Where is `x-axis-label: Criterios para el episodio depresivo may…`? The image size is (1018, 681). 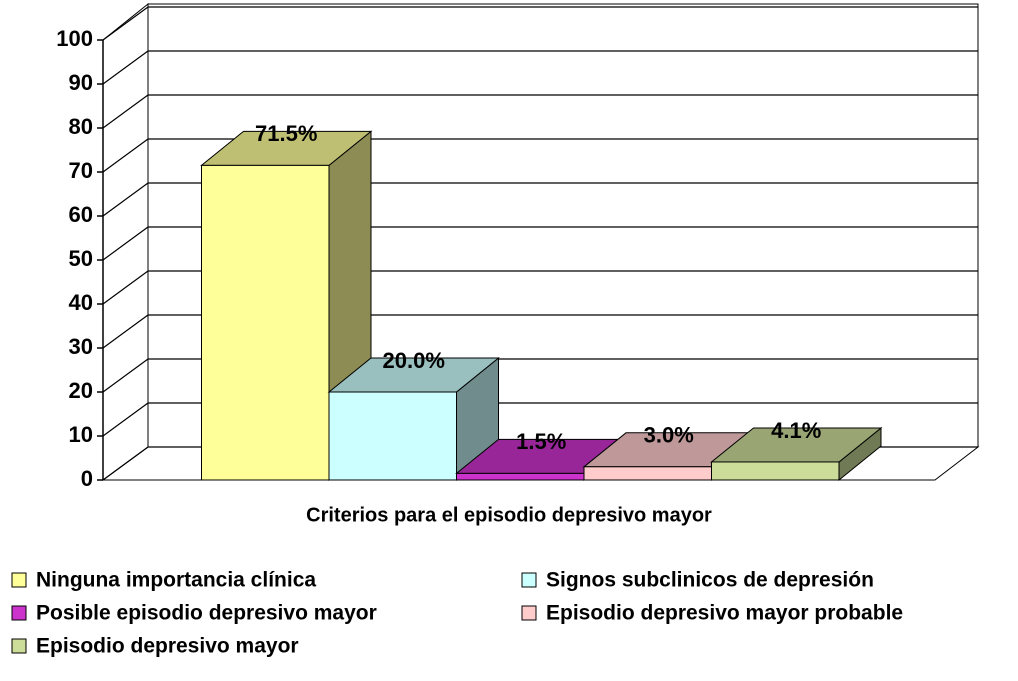
x-axis-label: Criterios para el episodio depresivo may… is located at coordinates (509, 515).